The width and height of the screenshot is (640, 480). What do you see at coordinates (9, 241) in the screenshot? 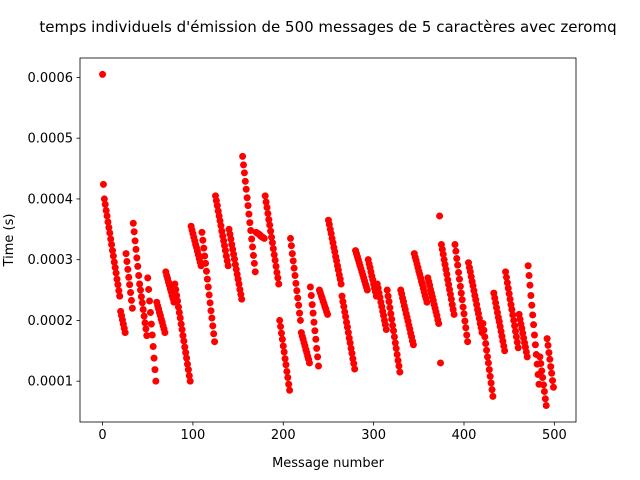
I see `y-axis-label: Time (s)` at bounding box center [9, 241].